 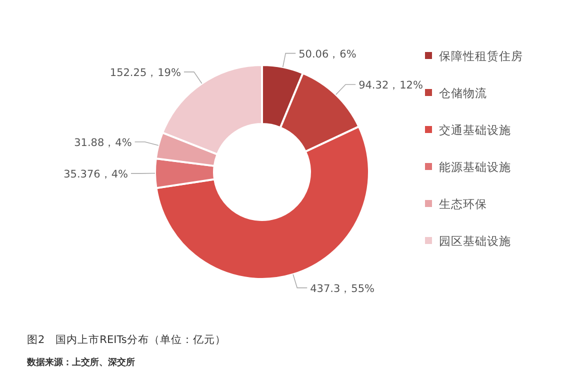 I want to click on text: 图2 国内上市REITs分布（单位：亿元）, so click(x=126, y=339).